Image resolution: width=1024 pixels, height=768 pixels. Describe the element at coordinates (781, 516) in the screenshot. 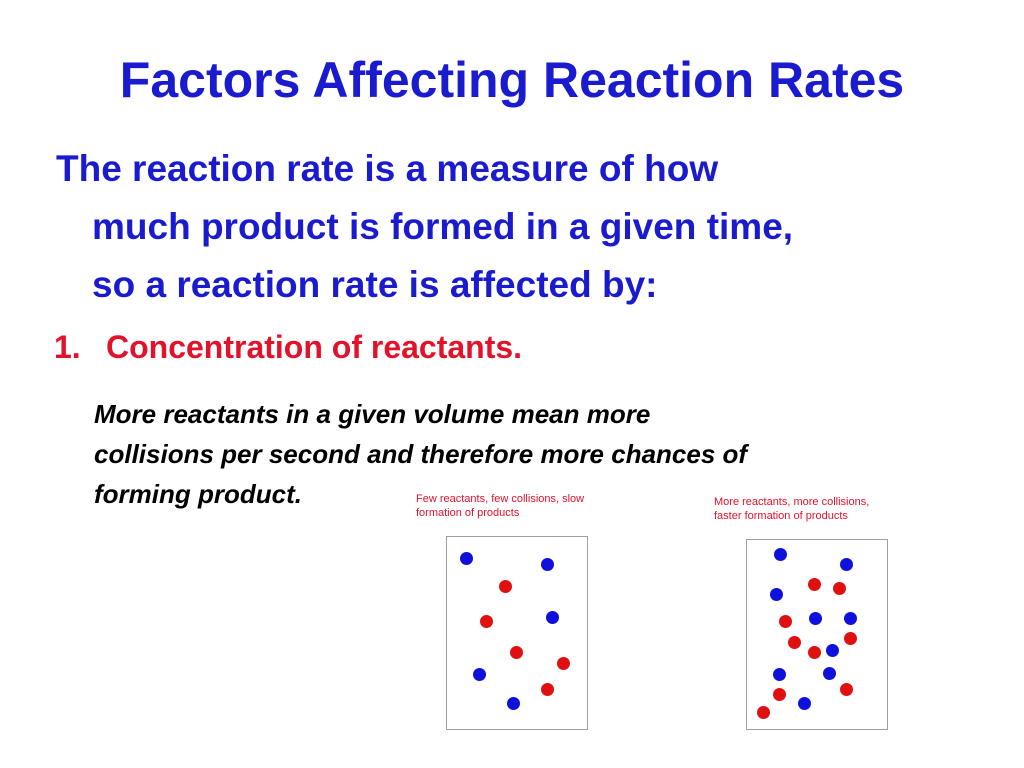

I see `caption-line: faster formation of products` at that location.